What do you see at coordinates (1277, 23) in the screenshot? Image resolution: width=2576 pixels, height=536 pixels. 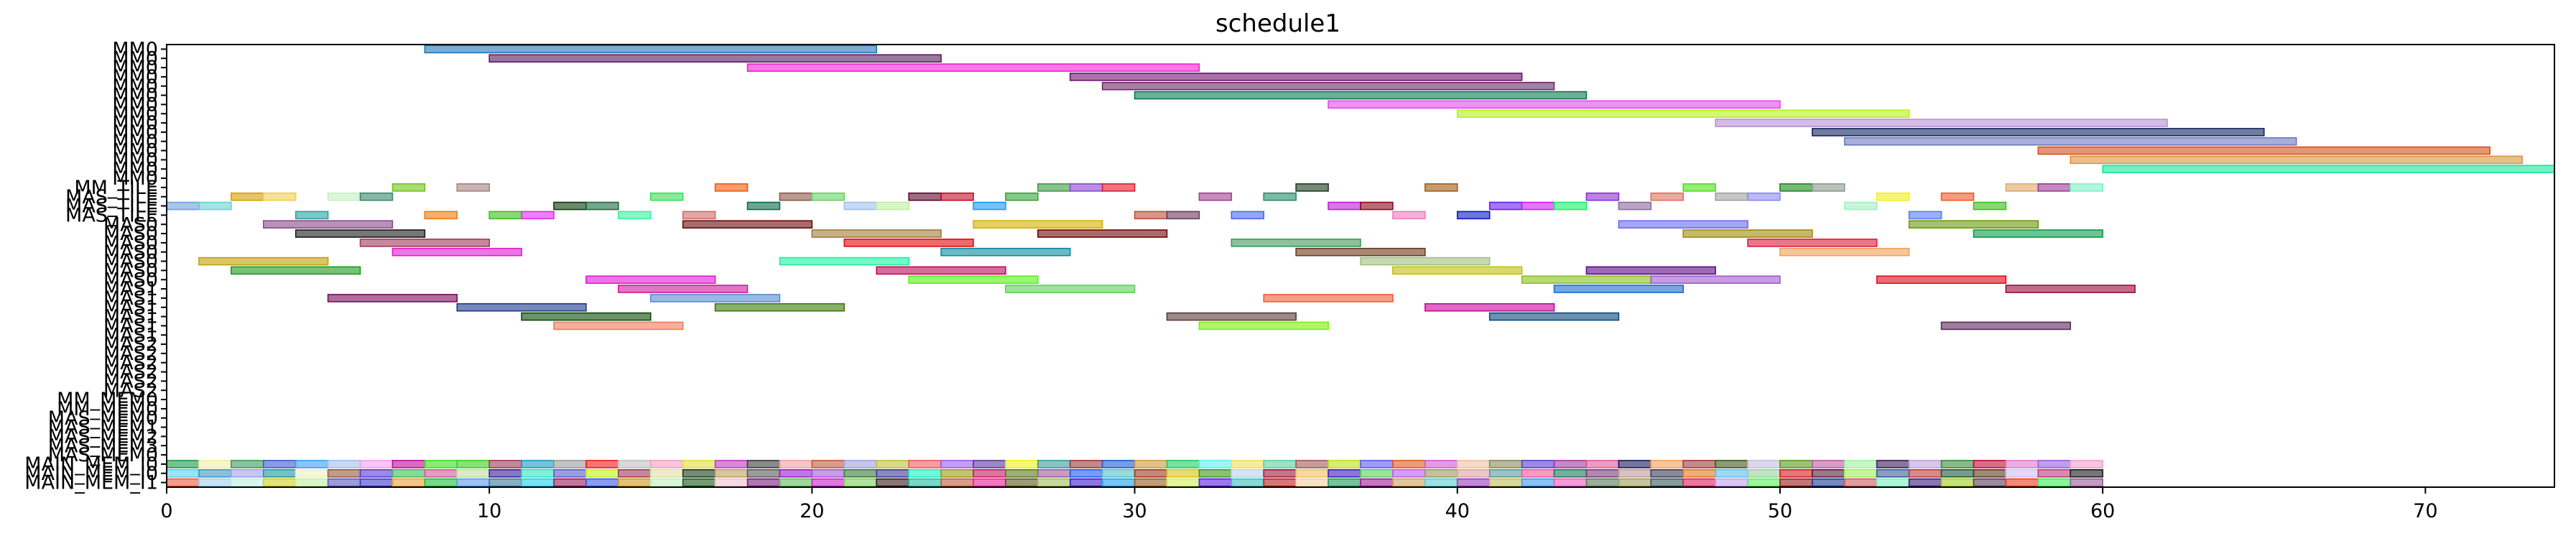 I see `chart-title: schedule1` at bounding box center [1277, 23].